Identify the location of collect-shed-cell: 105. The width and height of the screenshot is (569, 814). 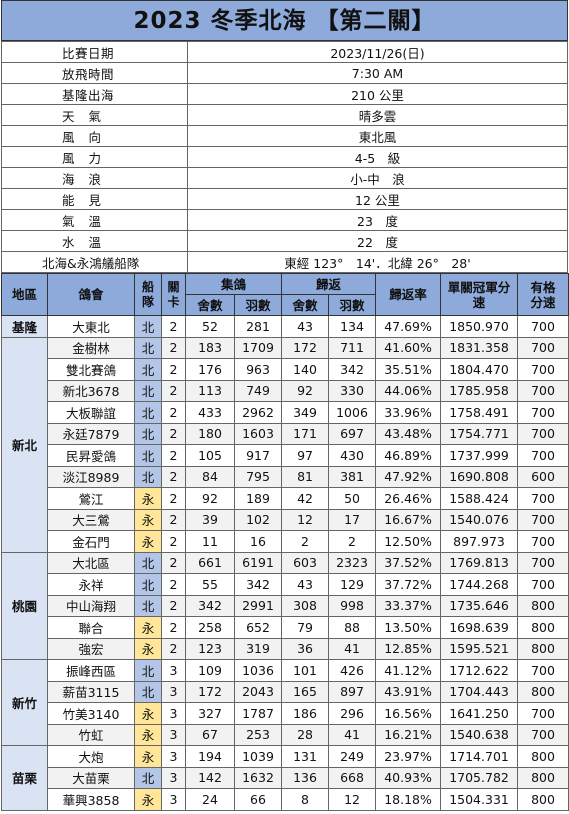
(210, 455).